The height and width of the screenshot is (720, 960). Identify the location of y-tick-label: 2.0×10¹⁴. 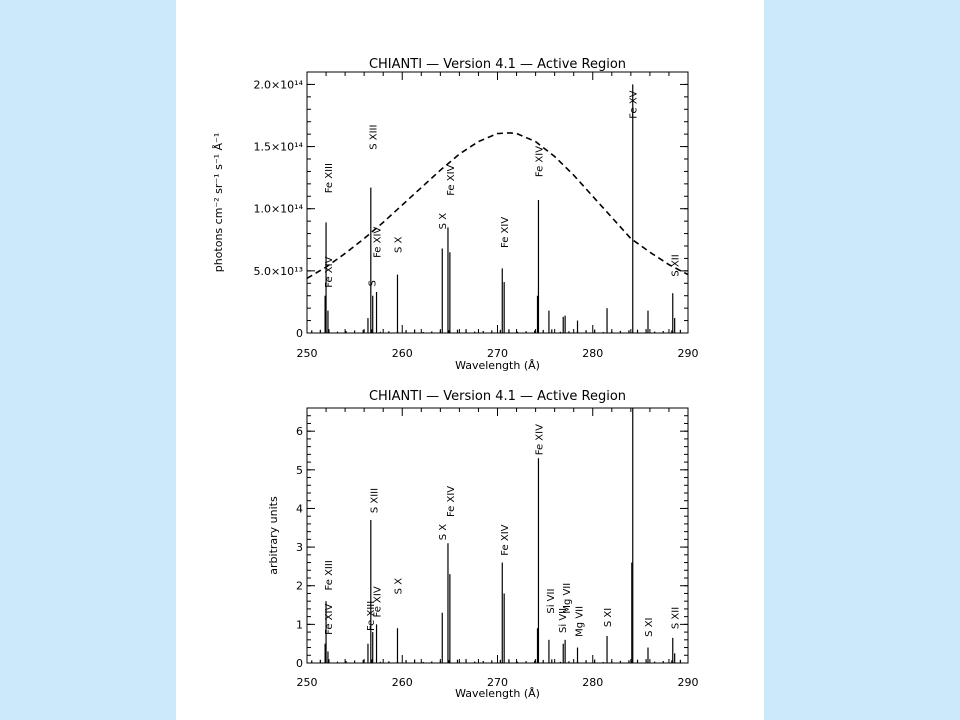
(278, 84).